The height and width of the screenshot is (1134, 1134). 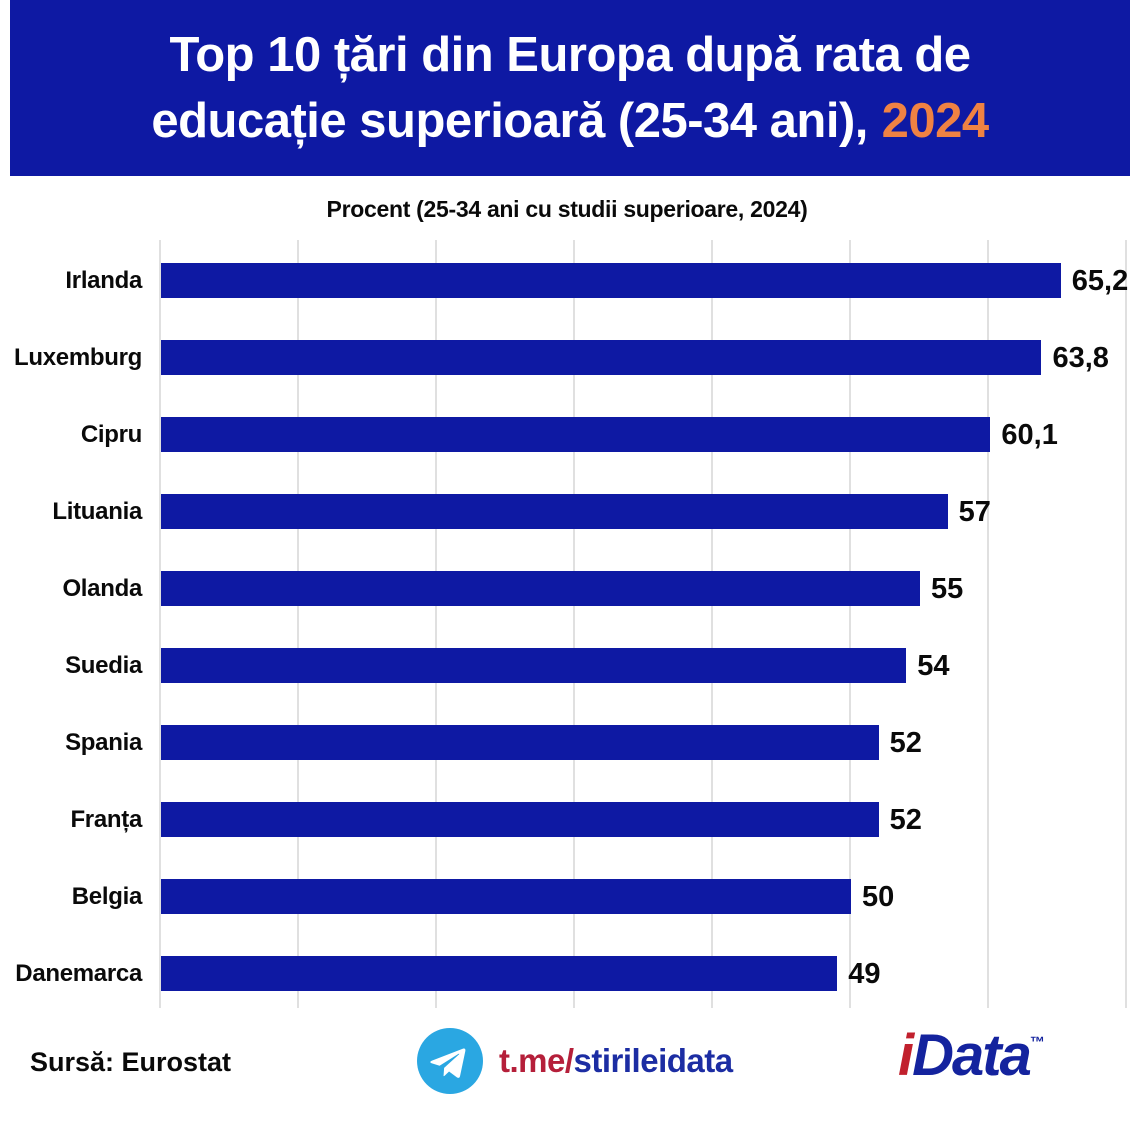 I want to click on value-label: 54, so click(x=933, y=666).